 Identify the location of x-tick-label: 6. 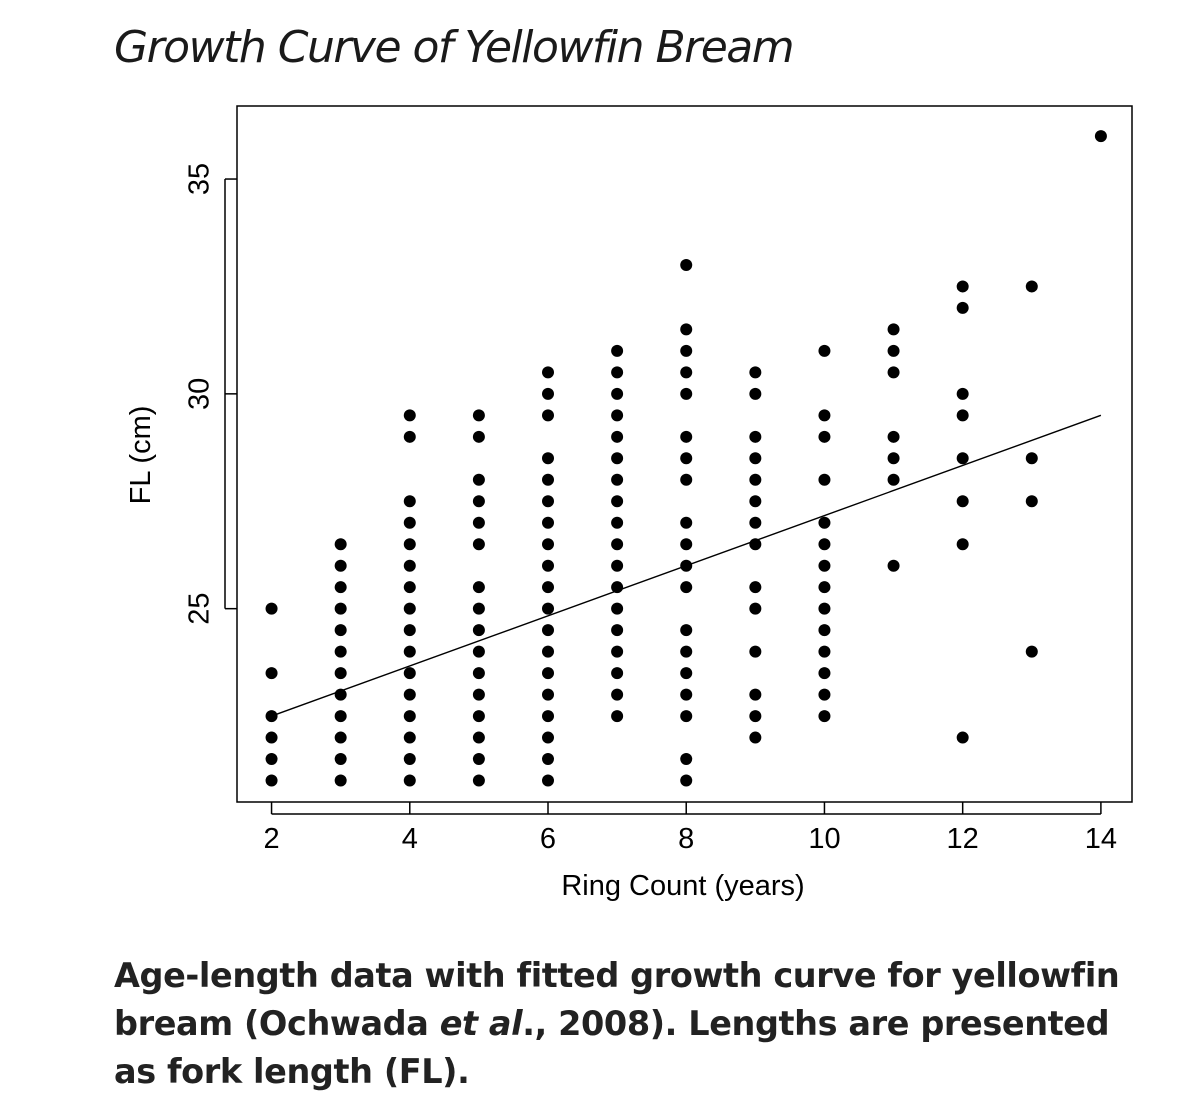
(548, 839).